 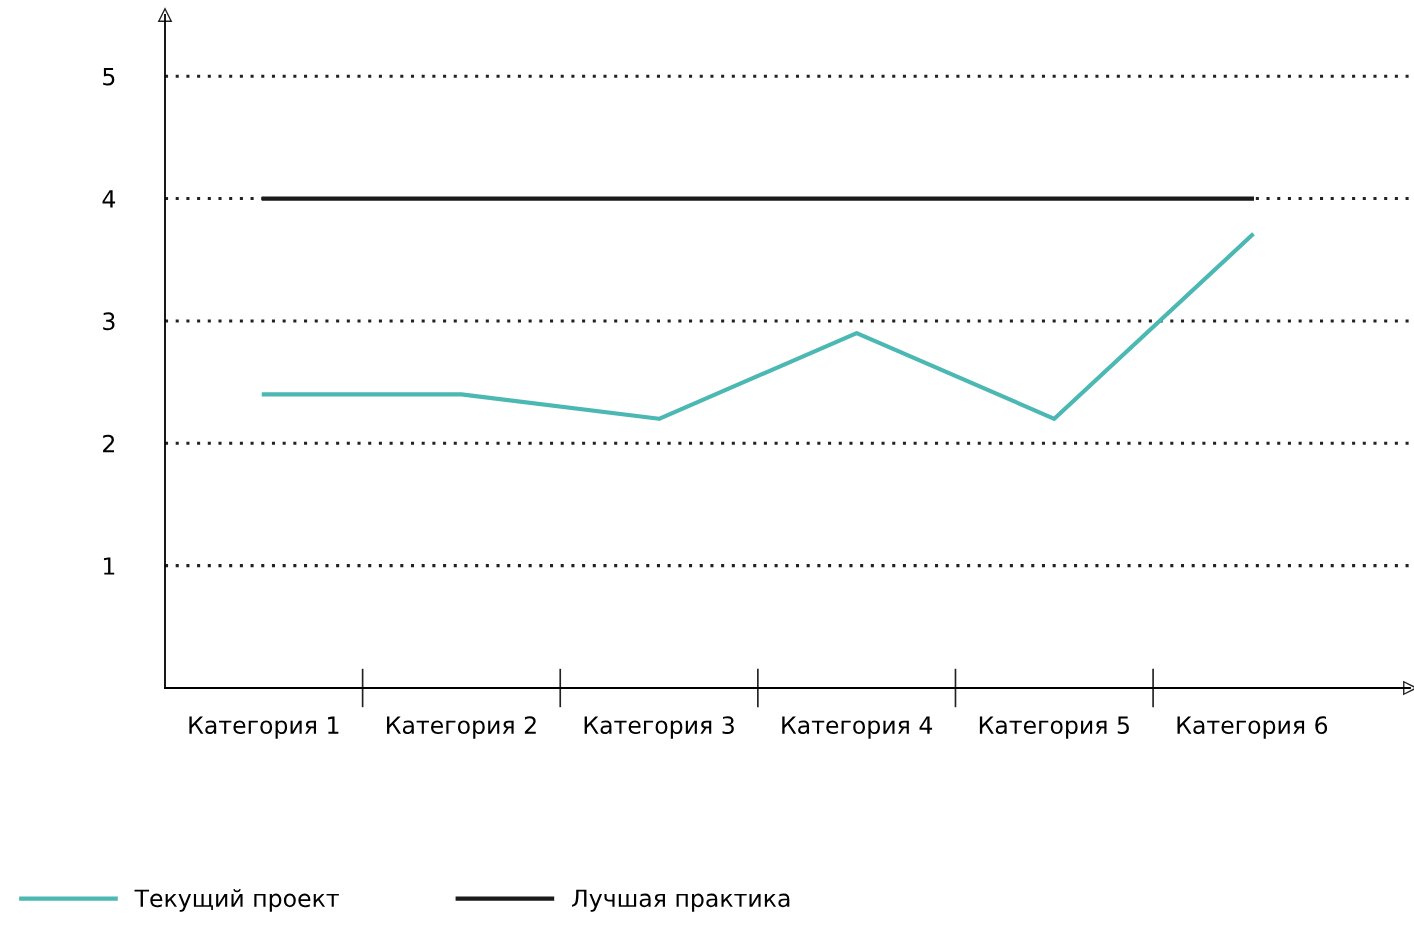 I want to click on y-tick-label: 2, so click(x=109, y=443).